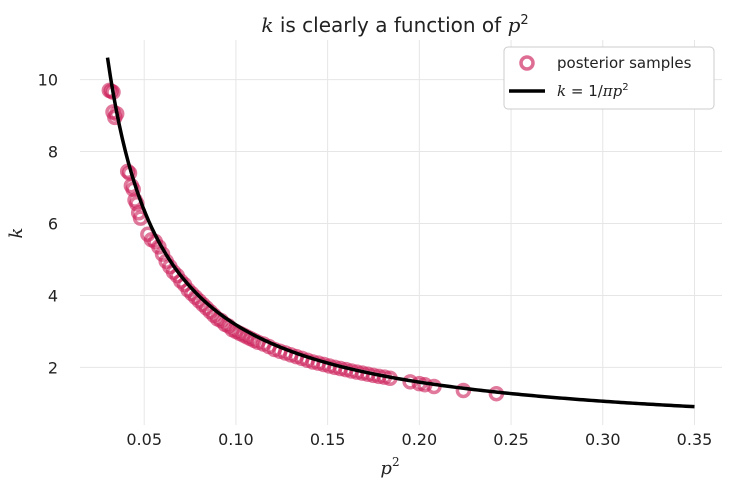  I want to click on y-tick-label: 2, so click(53, 367).